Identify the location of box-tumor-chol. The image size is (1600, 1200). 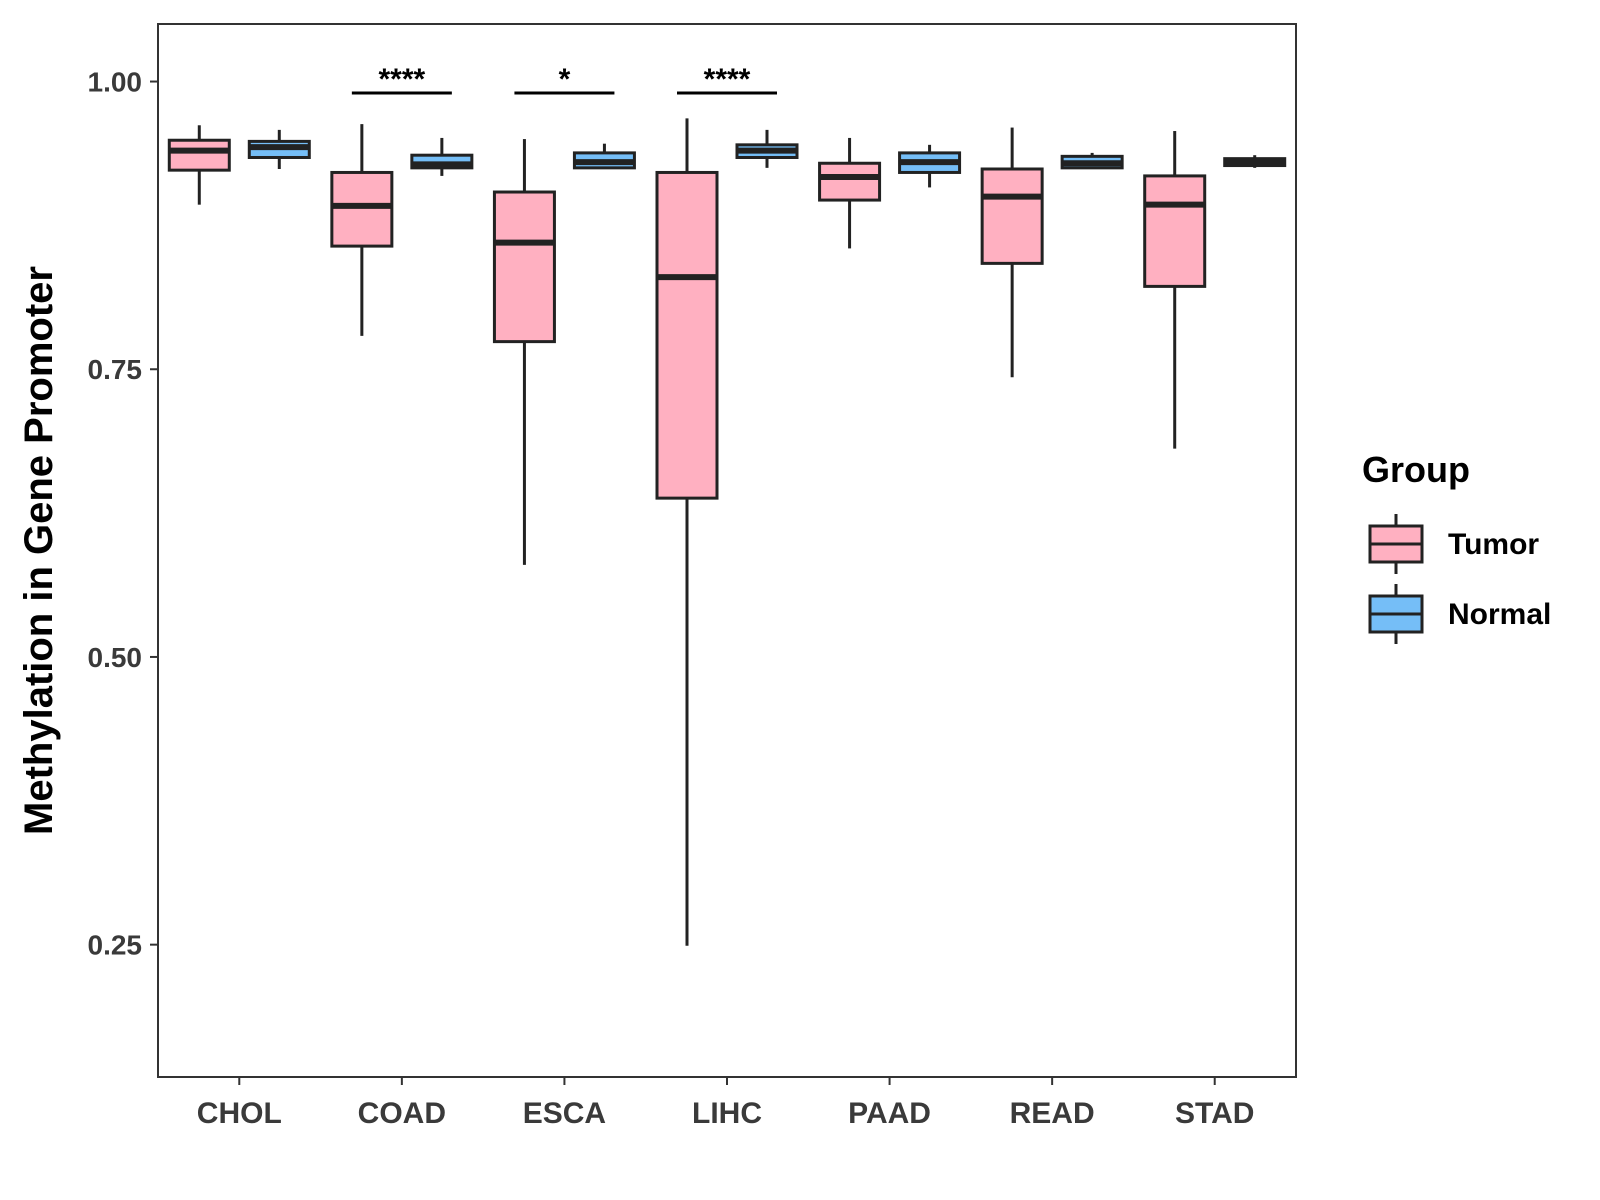
(199, 165).